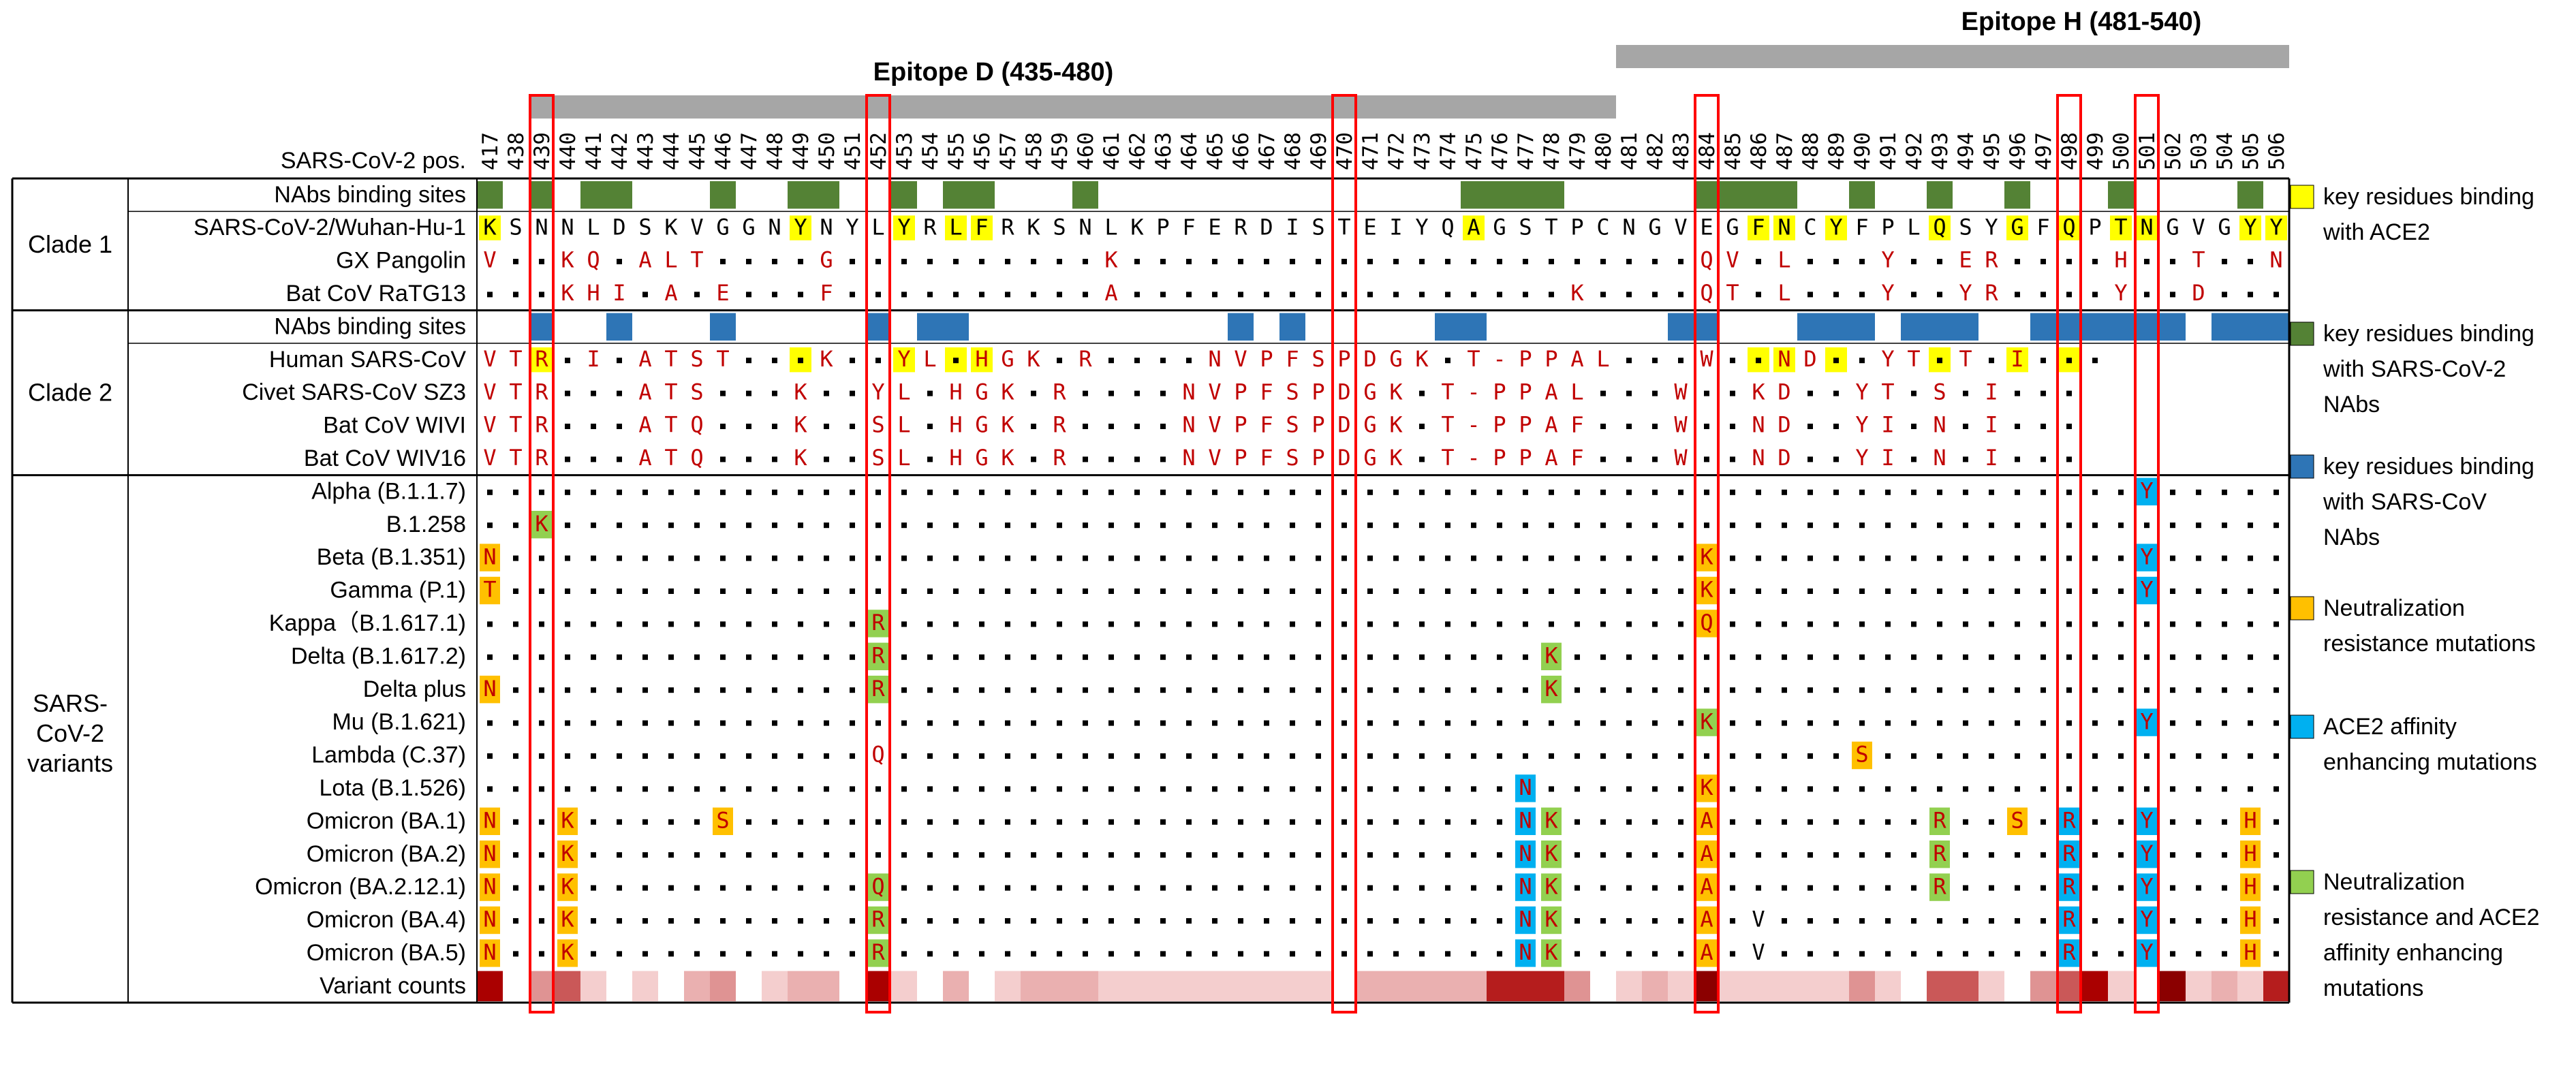  Describe the element at coordinates (1268, 195) in the screenshot. I see `alignment-row: NAbs binding sites` at that location.